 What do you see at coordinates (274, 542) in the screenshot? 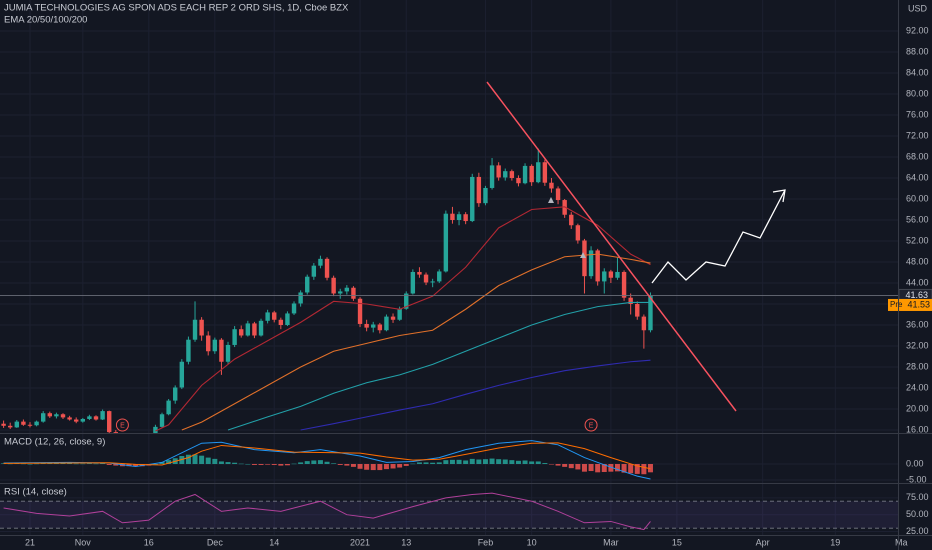
I see `x-tick-label: 14` at bounding box center [274, 542].